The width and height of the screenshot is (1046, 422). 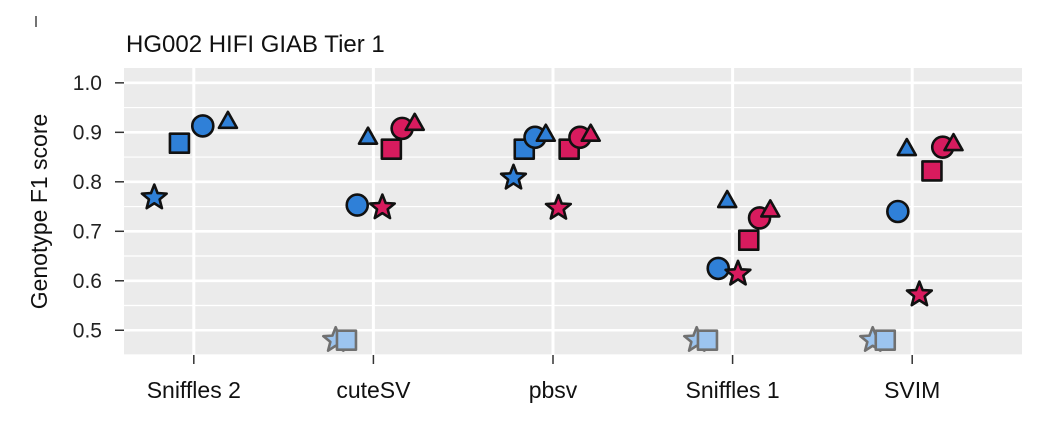 I want to click on y-axis-ticks: 0.5 0.6 0.7 0.8 0.9 1.0, so click(x=98, y=207).